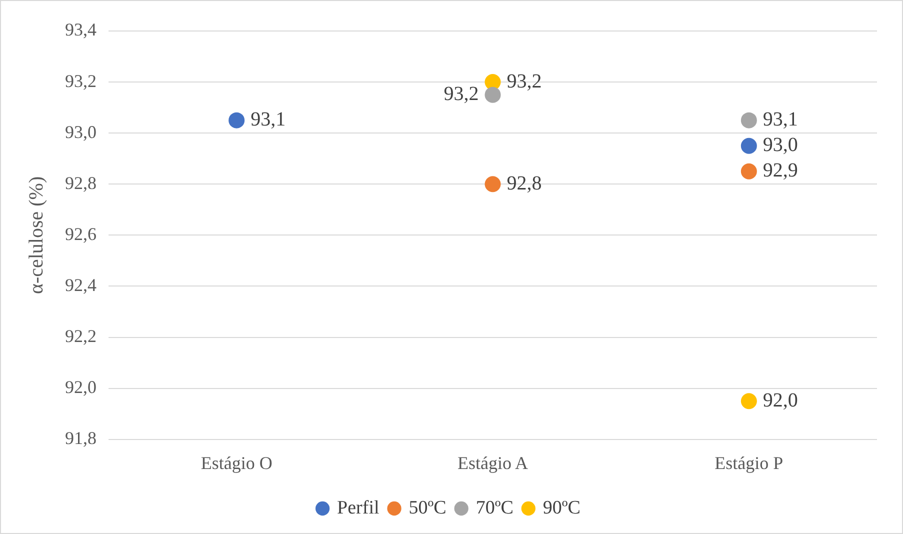 The height and width of the screenshot is (534, 903). Describe the element at coordinates (80, 234) in the screenshot. I see `y-tick-label: 92,6` at that location.